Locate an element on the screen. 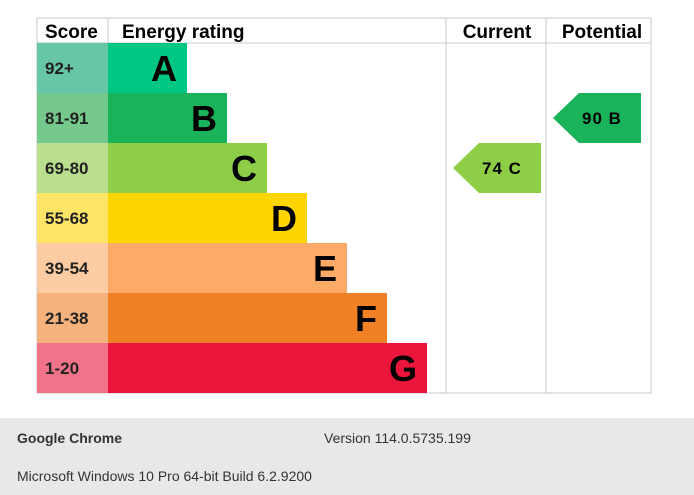 The image size is (694, 495). band-letter-g: G is located at coordinates (403, 368).